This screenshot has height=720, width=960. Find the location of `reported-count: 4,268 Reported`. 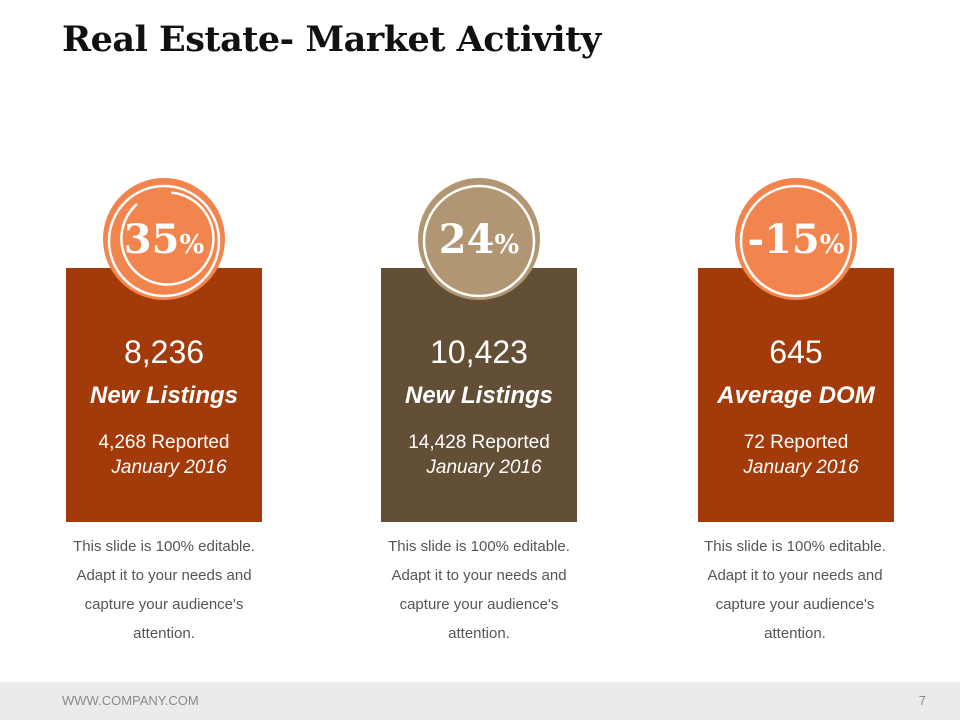

reported-count: 4,268 Reported is located at coordinates (164, 442).